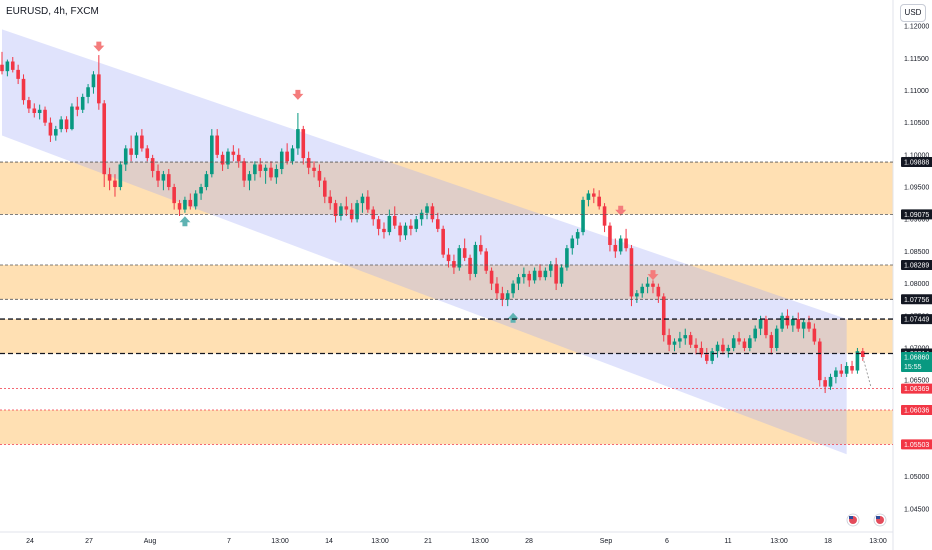 The height and width of the screenshot is (550, 932). Describe the element at coordinates (916, 509) in the screenshot. I see `y-tick-label: 1.04500` at that location.